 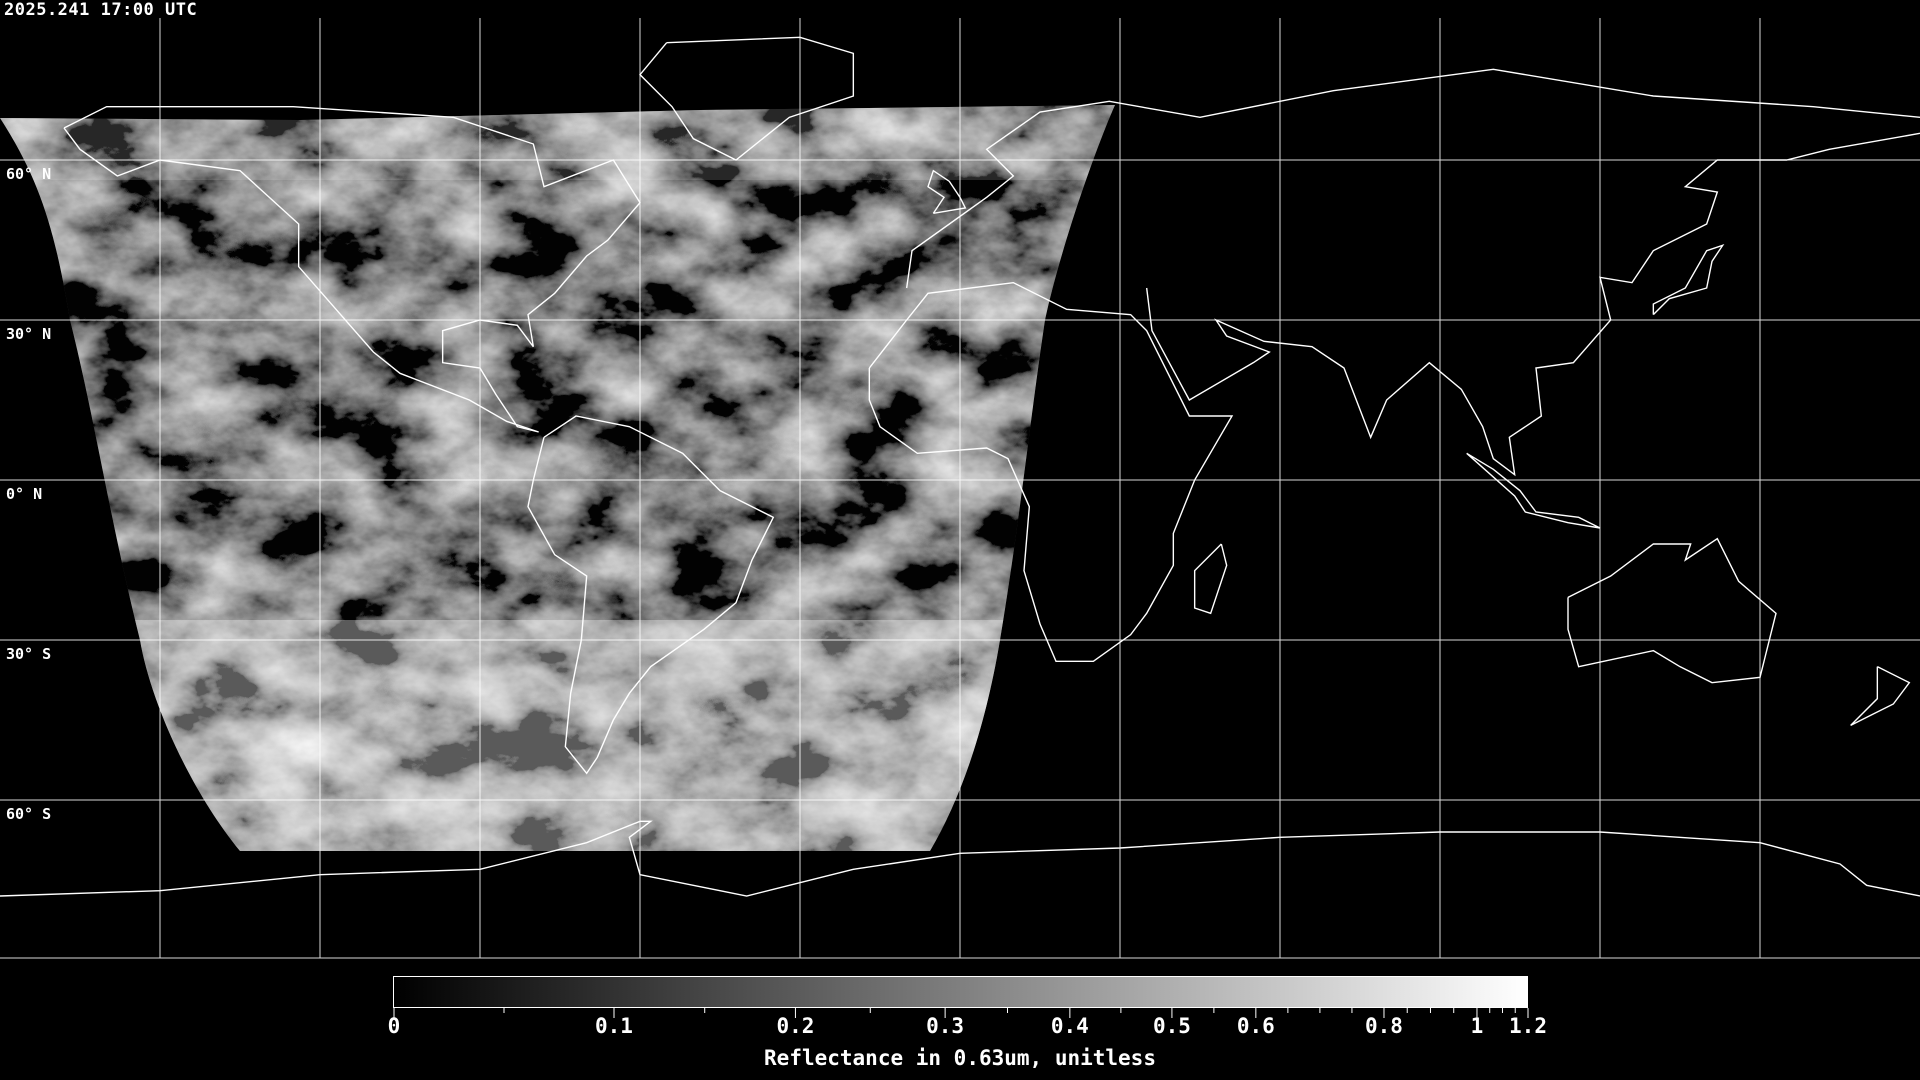 I want to click on colorbar-tick-label: 1, so click(x=1477, y=1026).